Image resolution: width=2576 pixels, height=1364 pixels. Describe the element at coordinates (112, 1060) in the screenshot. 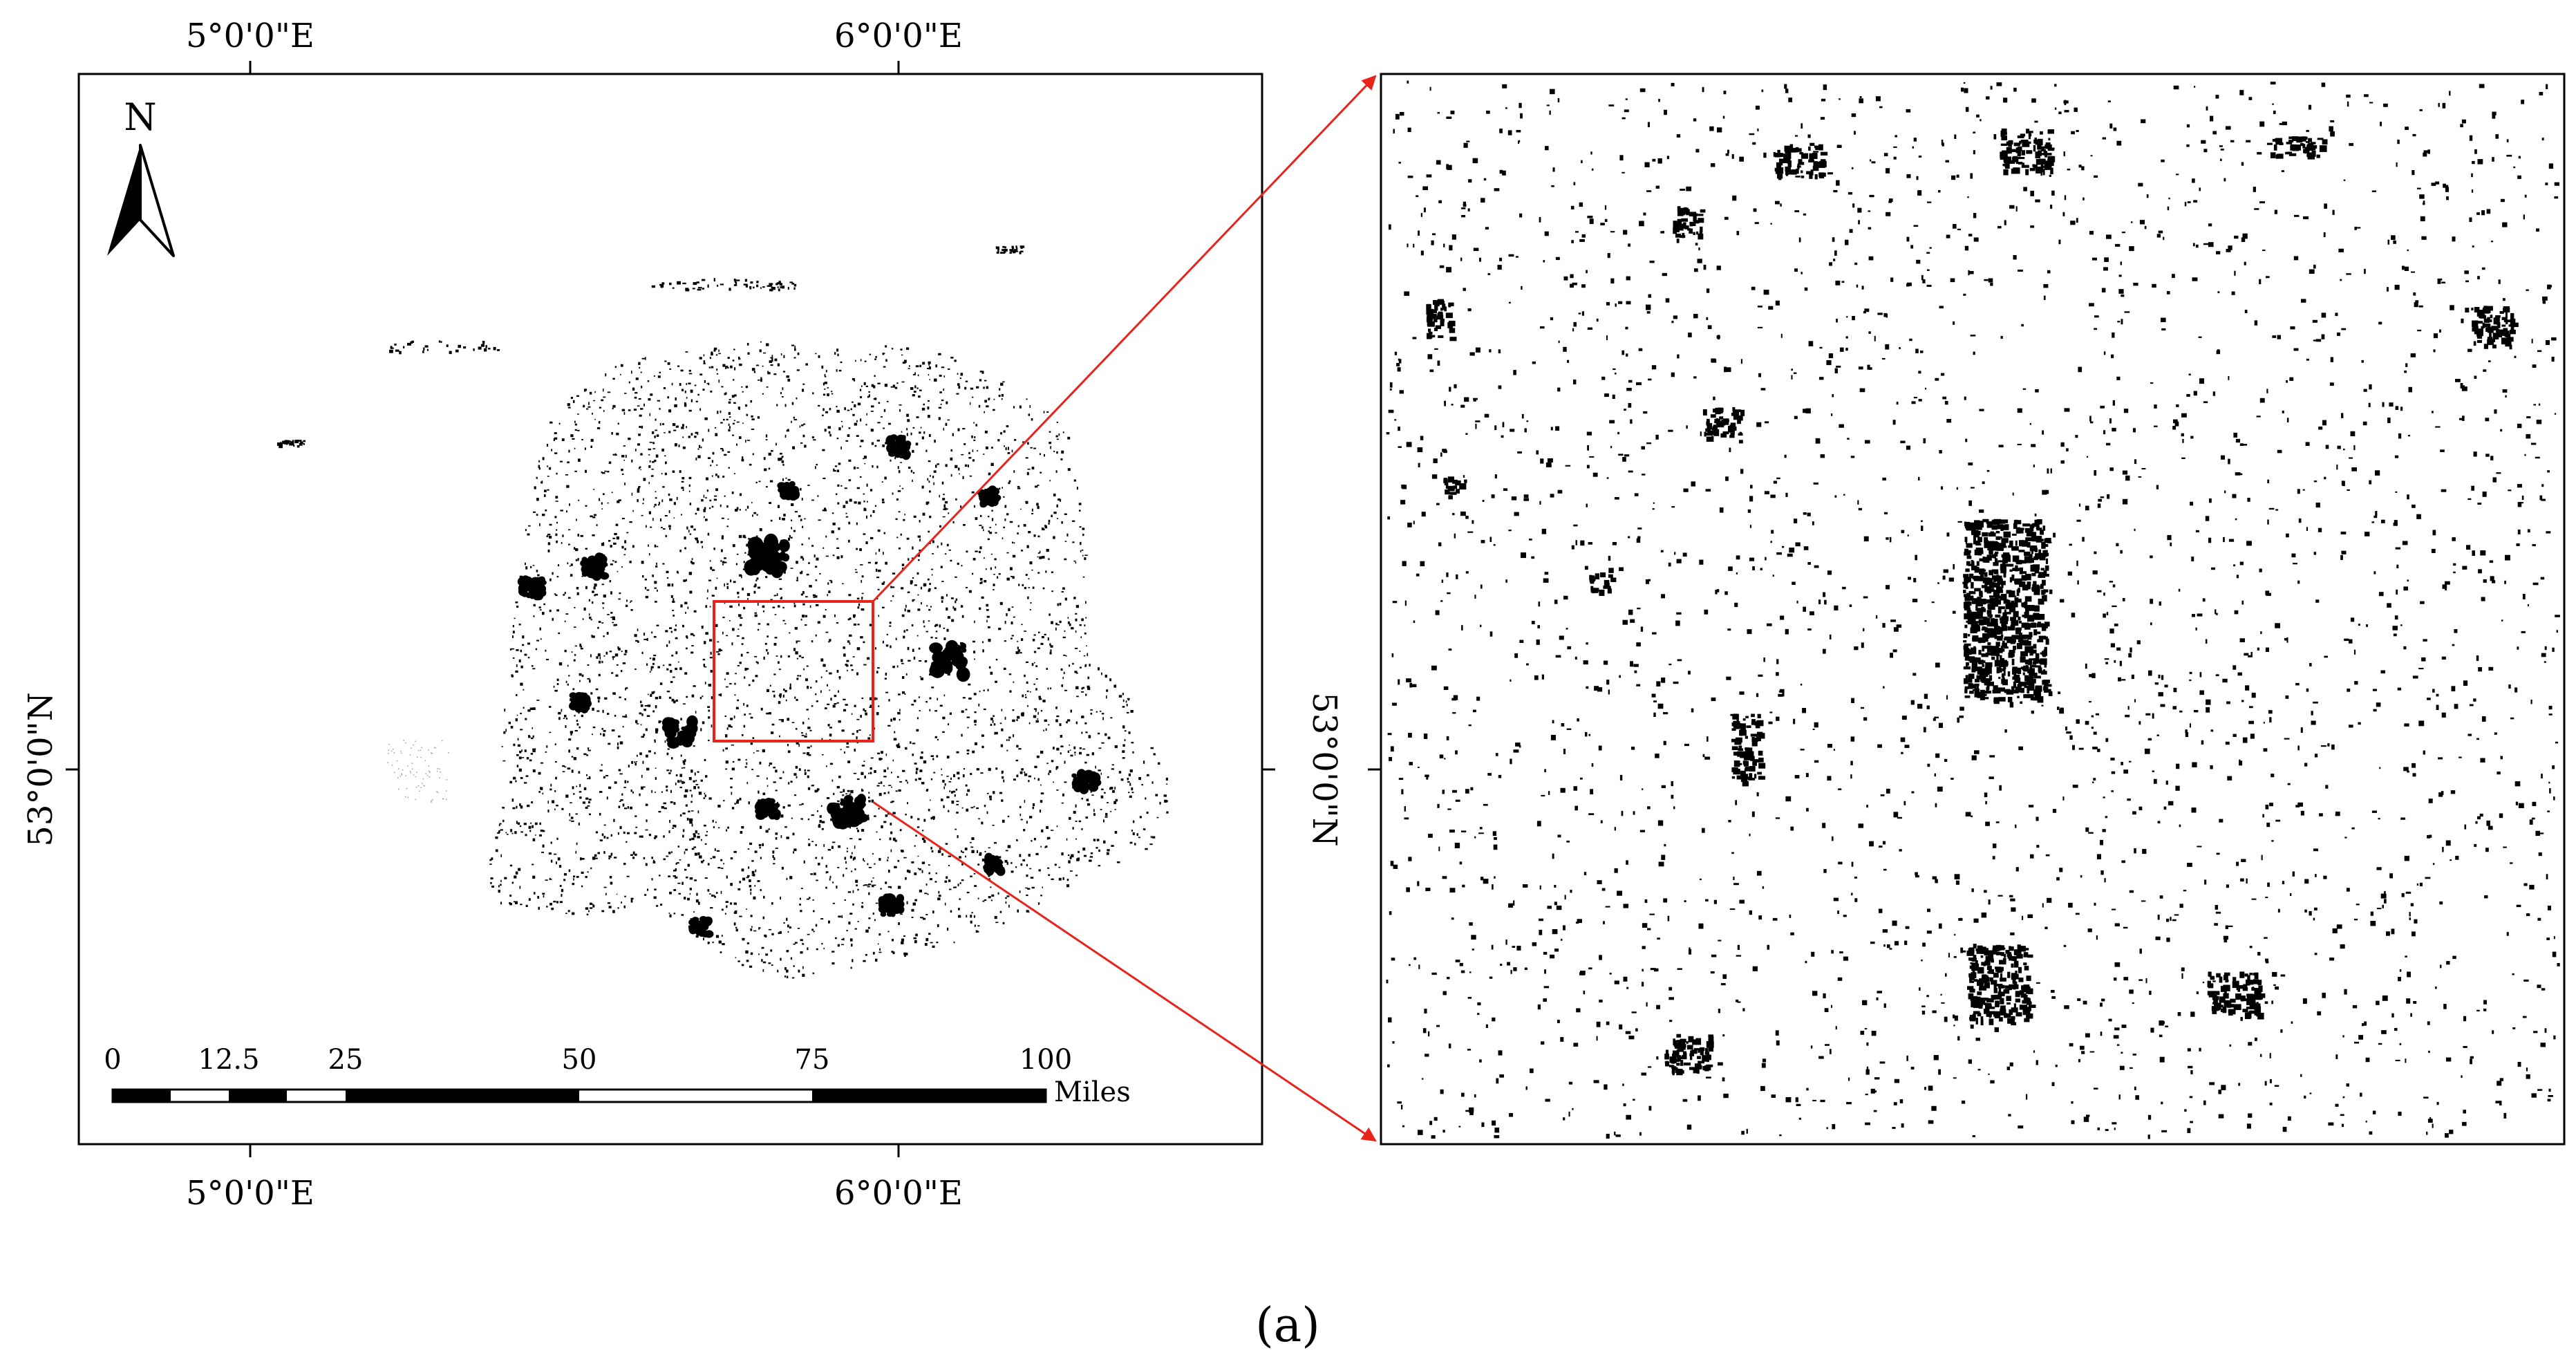

I see `scale-tick-0: 0` at that location.